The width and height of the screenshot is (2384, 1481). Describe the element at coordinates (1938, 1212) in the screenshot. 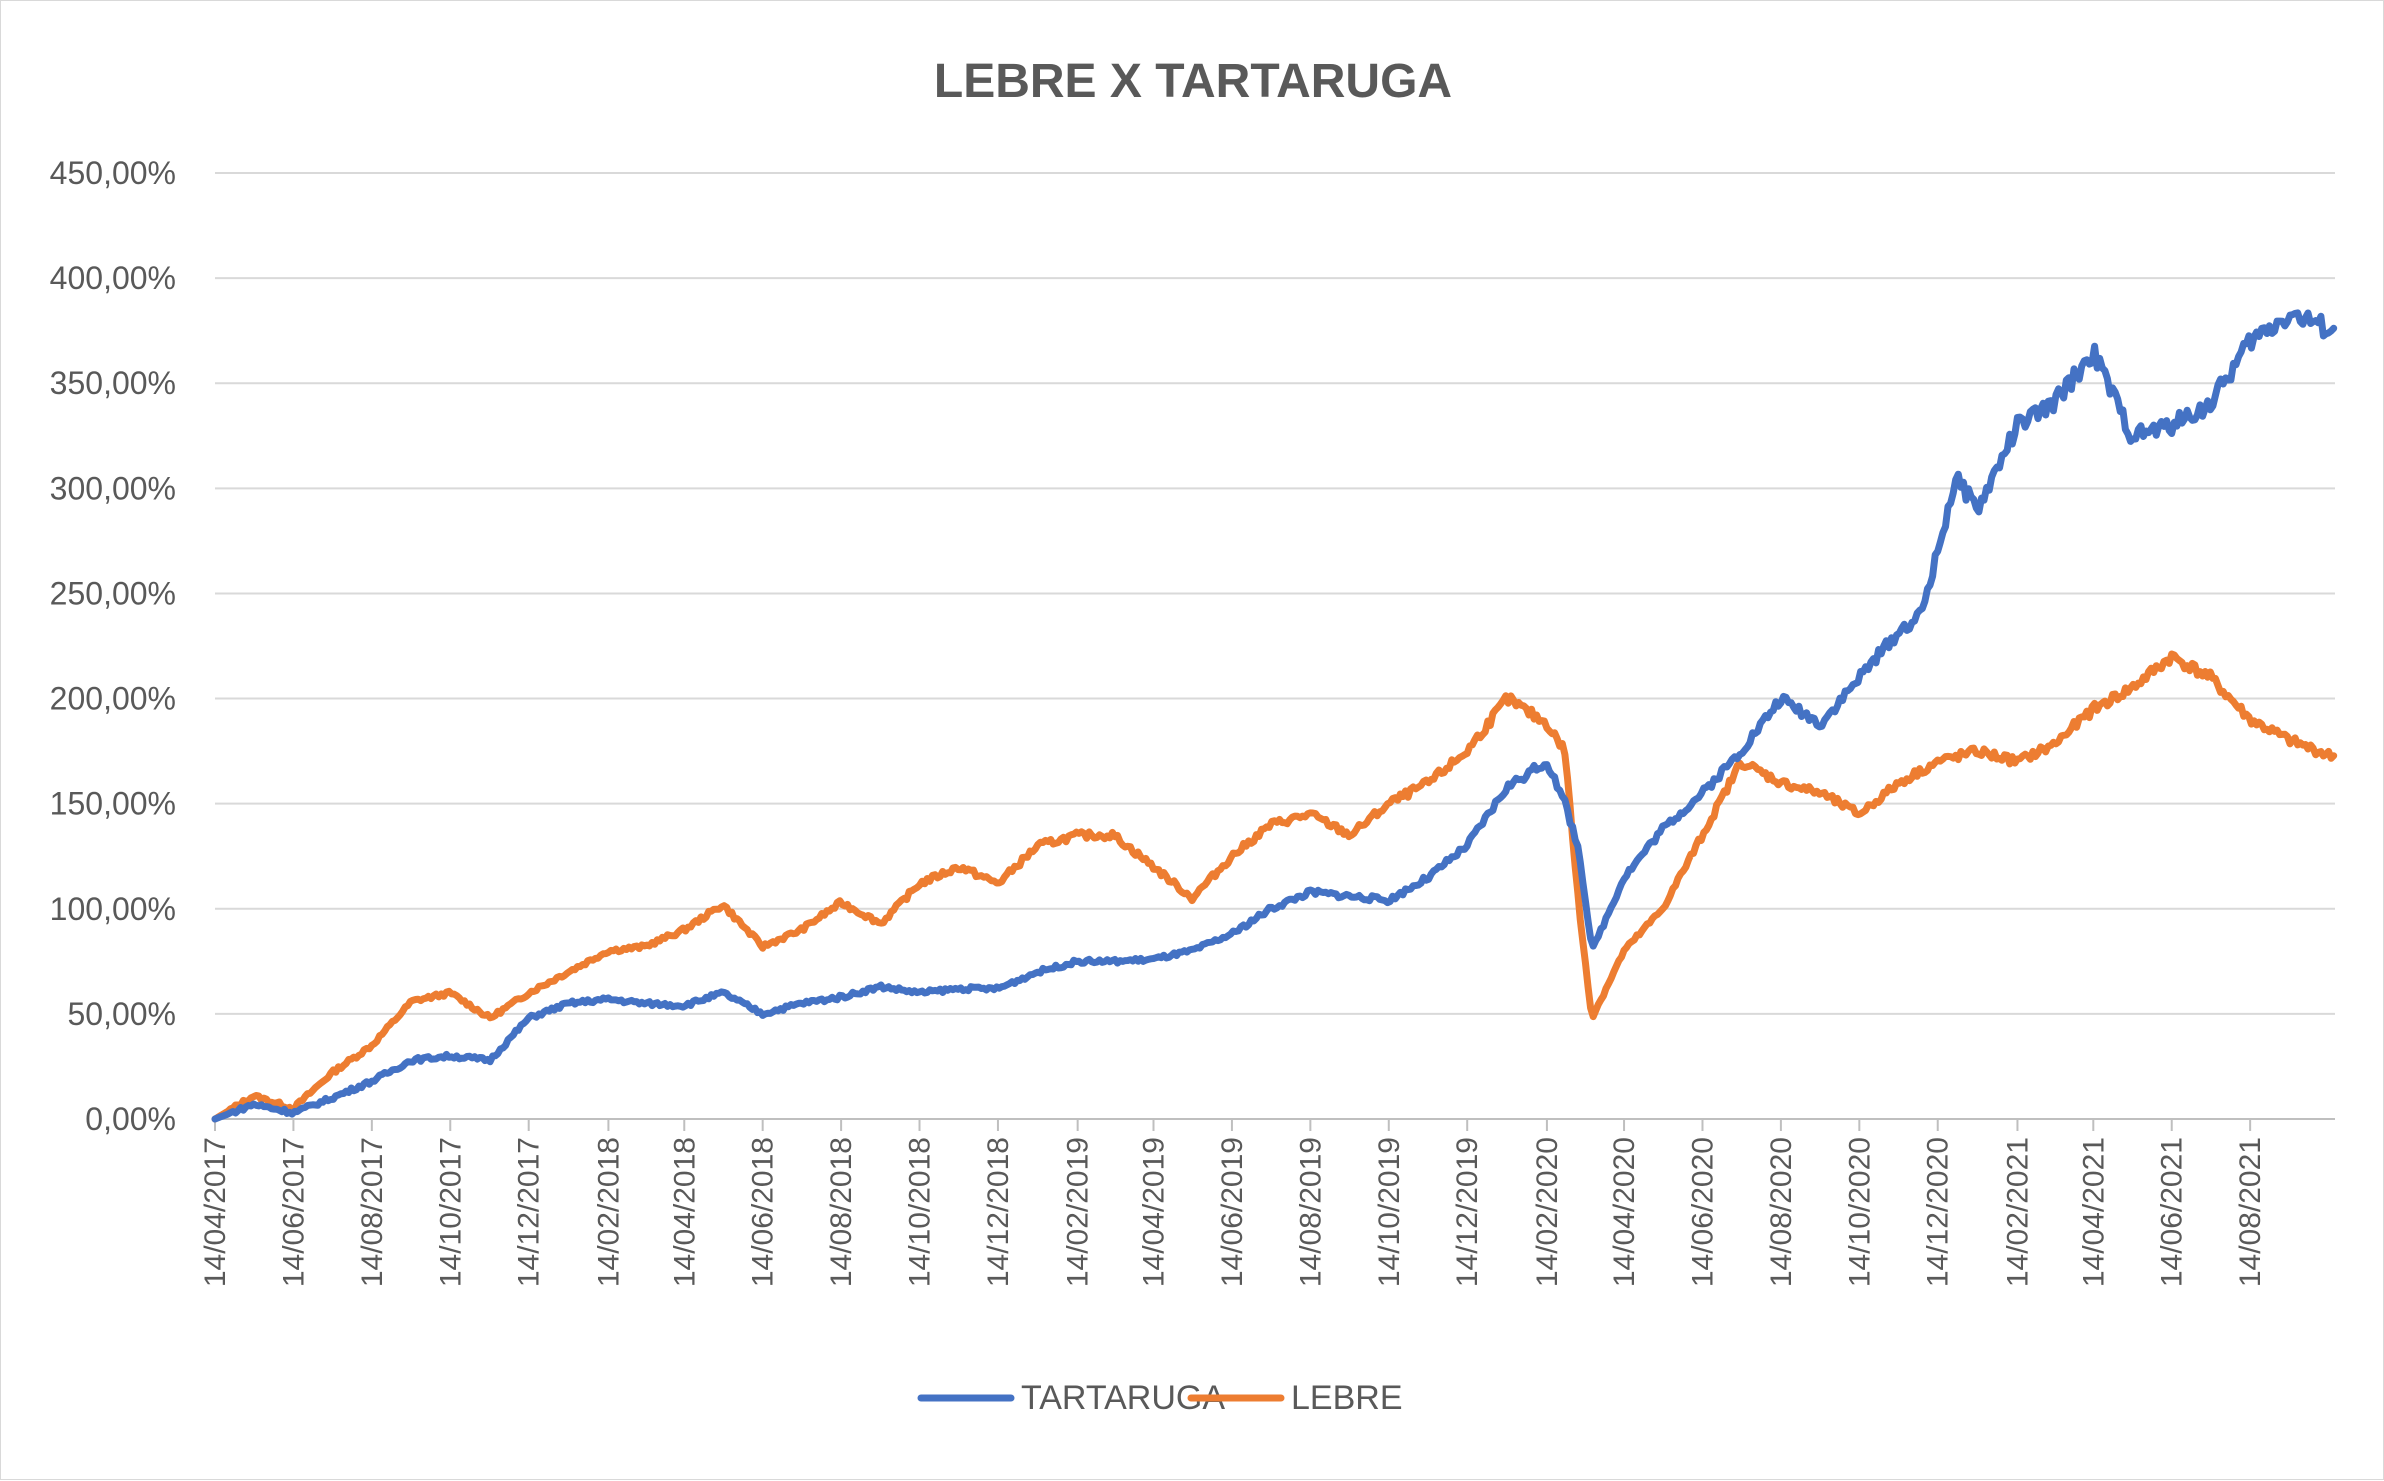

I see `x-tick-label: 14/12/2020` at that location.